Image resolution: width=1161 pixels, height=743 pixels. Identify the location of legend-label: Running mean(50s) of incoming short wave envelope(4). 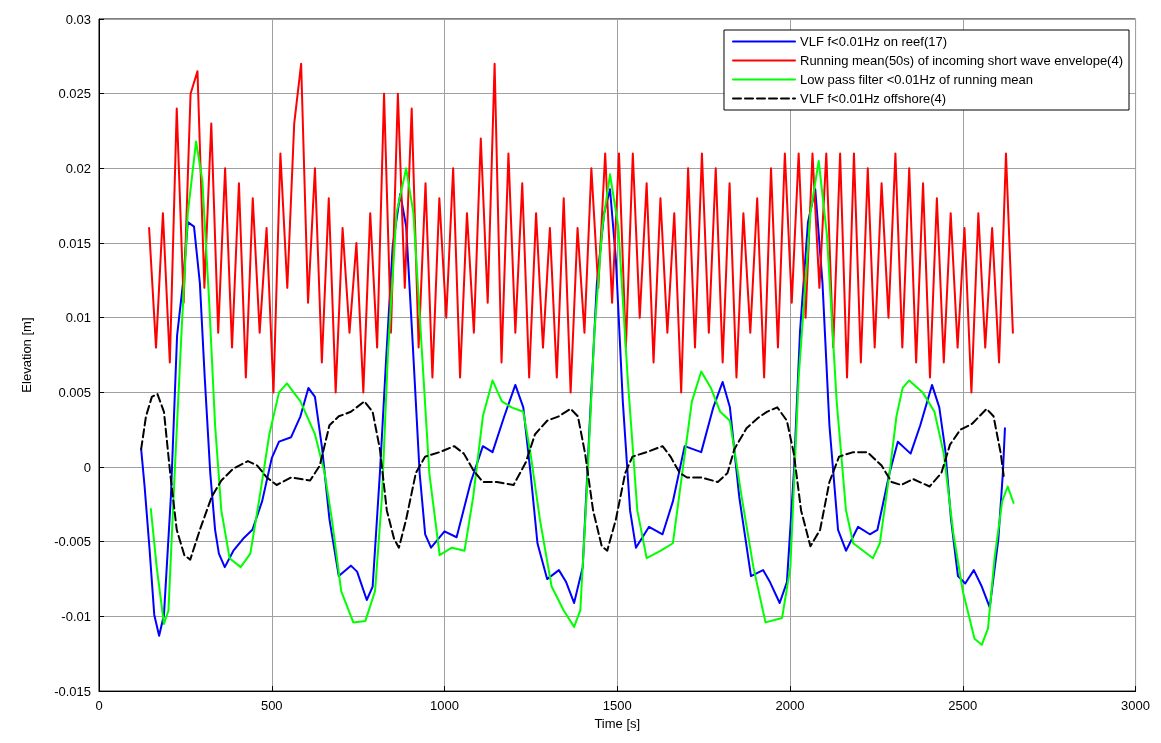
(961, 60).